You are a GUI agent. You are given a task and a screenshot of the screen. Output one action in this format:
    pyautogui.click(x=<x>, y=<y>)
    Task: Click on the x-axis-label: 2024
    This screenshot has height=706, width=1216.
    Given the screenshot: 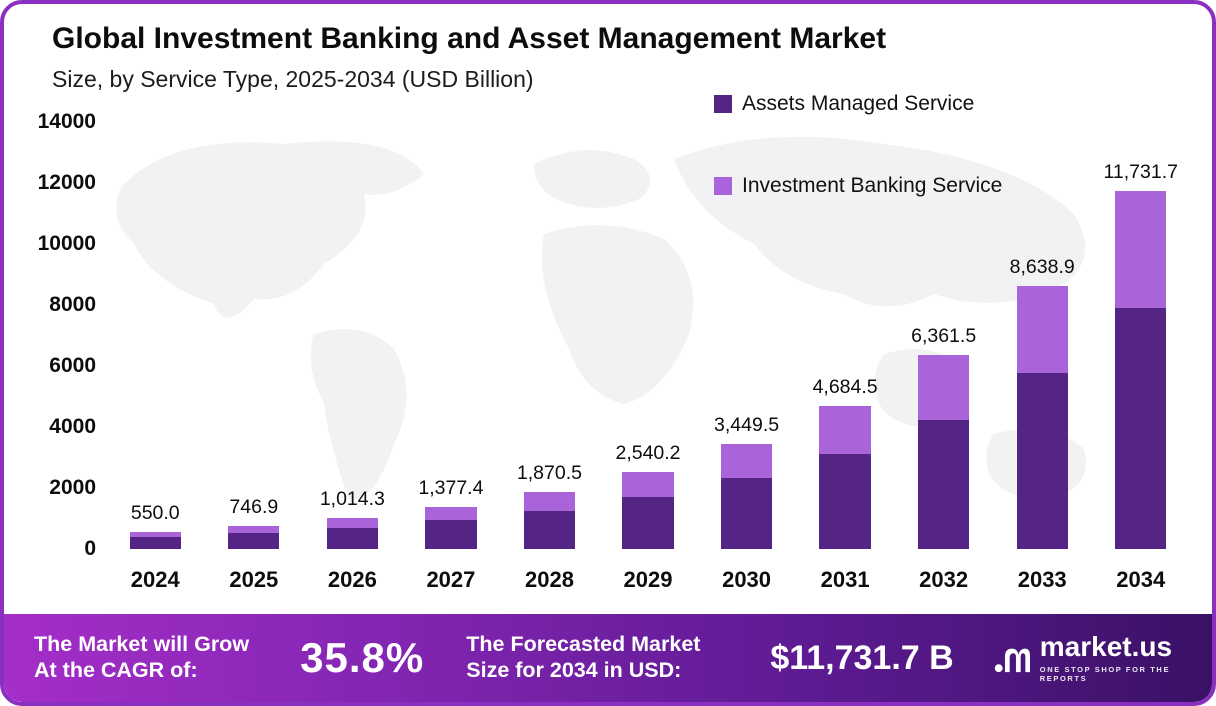 What is the action you would take?
    pyautogui.click(x=155, y=579)
    